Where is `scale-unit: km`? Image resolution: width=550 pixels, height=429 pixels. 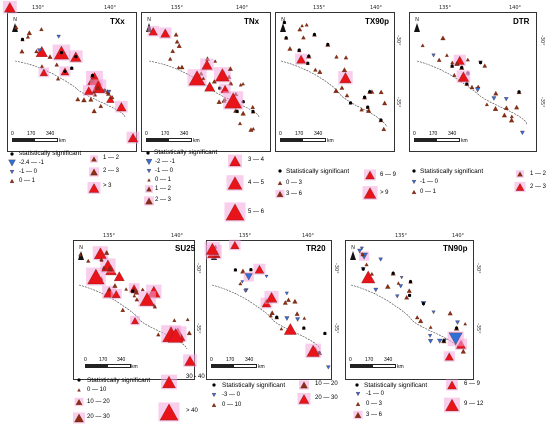 scale-unit: km is located at coordinates (330, 141).